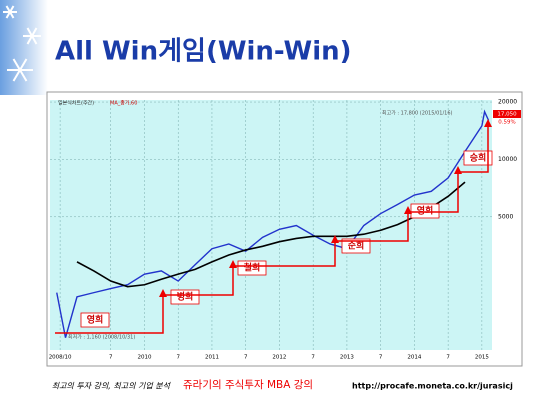 The image size is (550, 412). What do you see at coordinates (347, 358) in the screenshot?
I see `x-tick-label: 2013` at bounding box center [347, 358].